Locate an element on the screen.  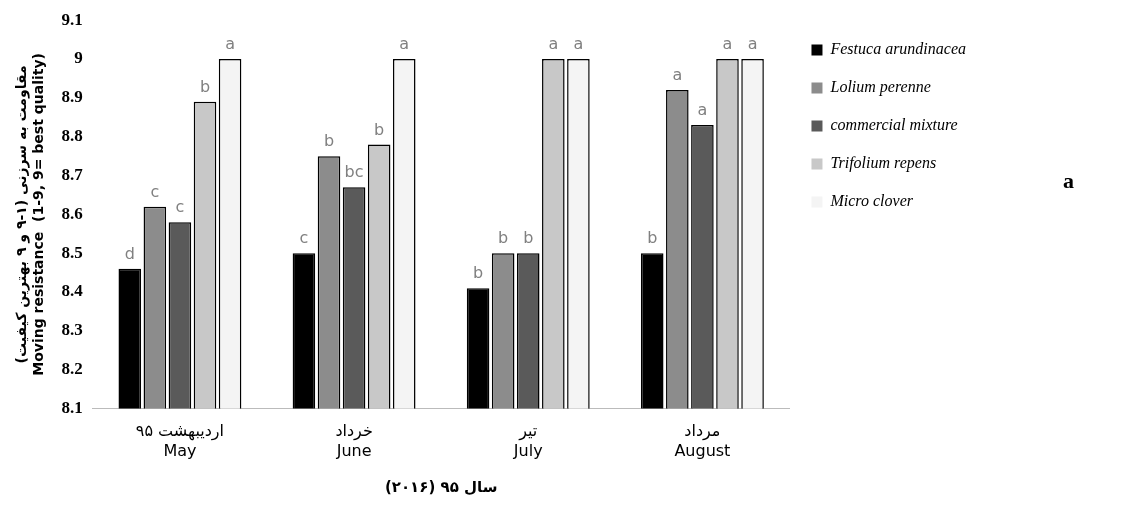
legend-label: Lolium perenne is located at coordinates (880, 87).